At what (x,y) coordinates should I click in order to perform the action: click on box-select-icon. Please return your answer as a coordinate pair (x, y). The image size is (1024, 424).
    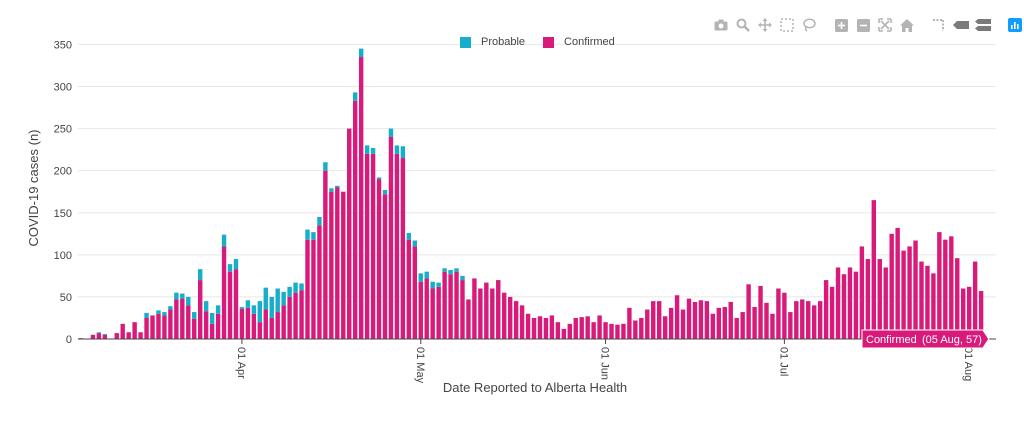
    Looking at the image, I should click on (787, 25).